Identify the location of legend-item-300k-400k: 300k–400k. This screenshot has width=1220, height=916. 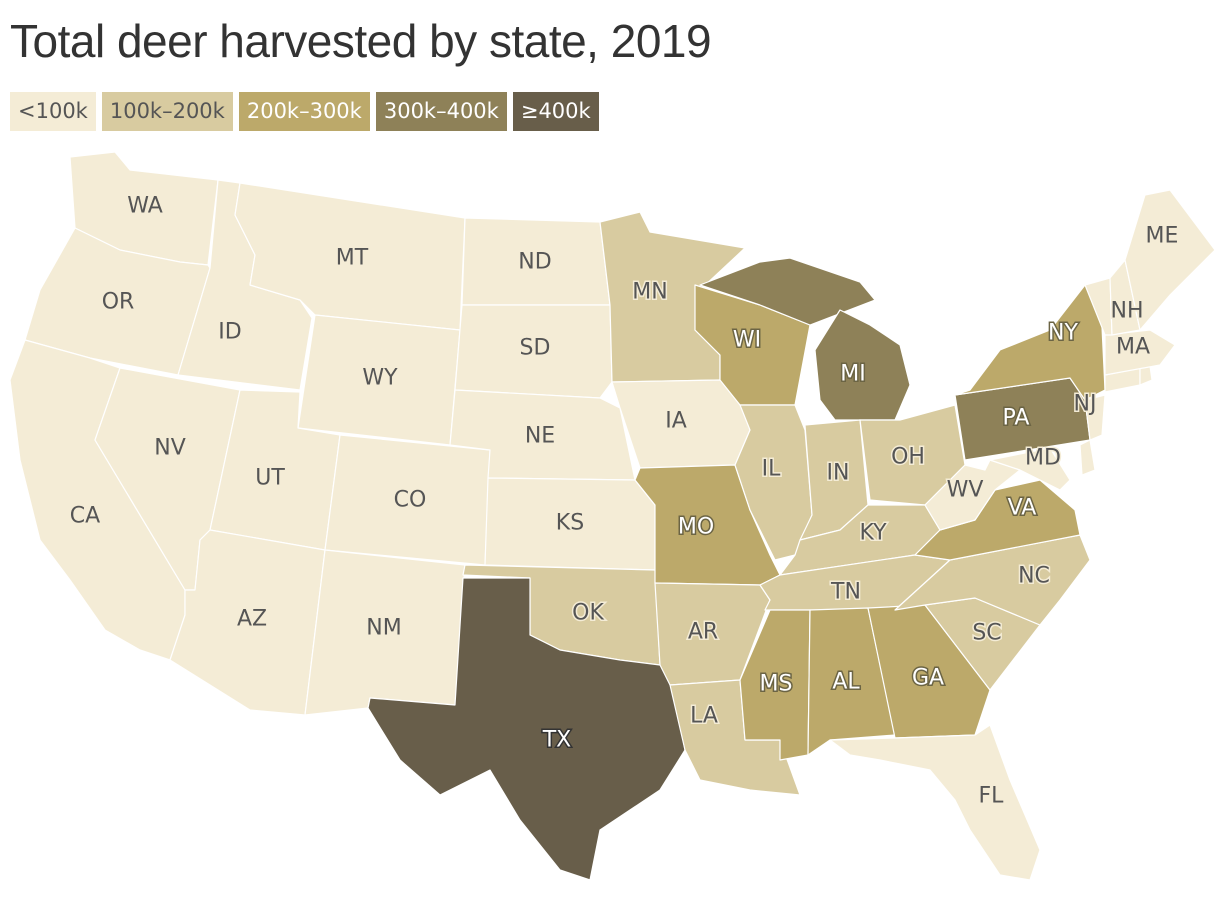
(441, 111).